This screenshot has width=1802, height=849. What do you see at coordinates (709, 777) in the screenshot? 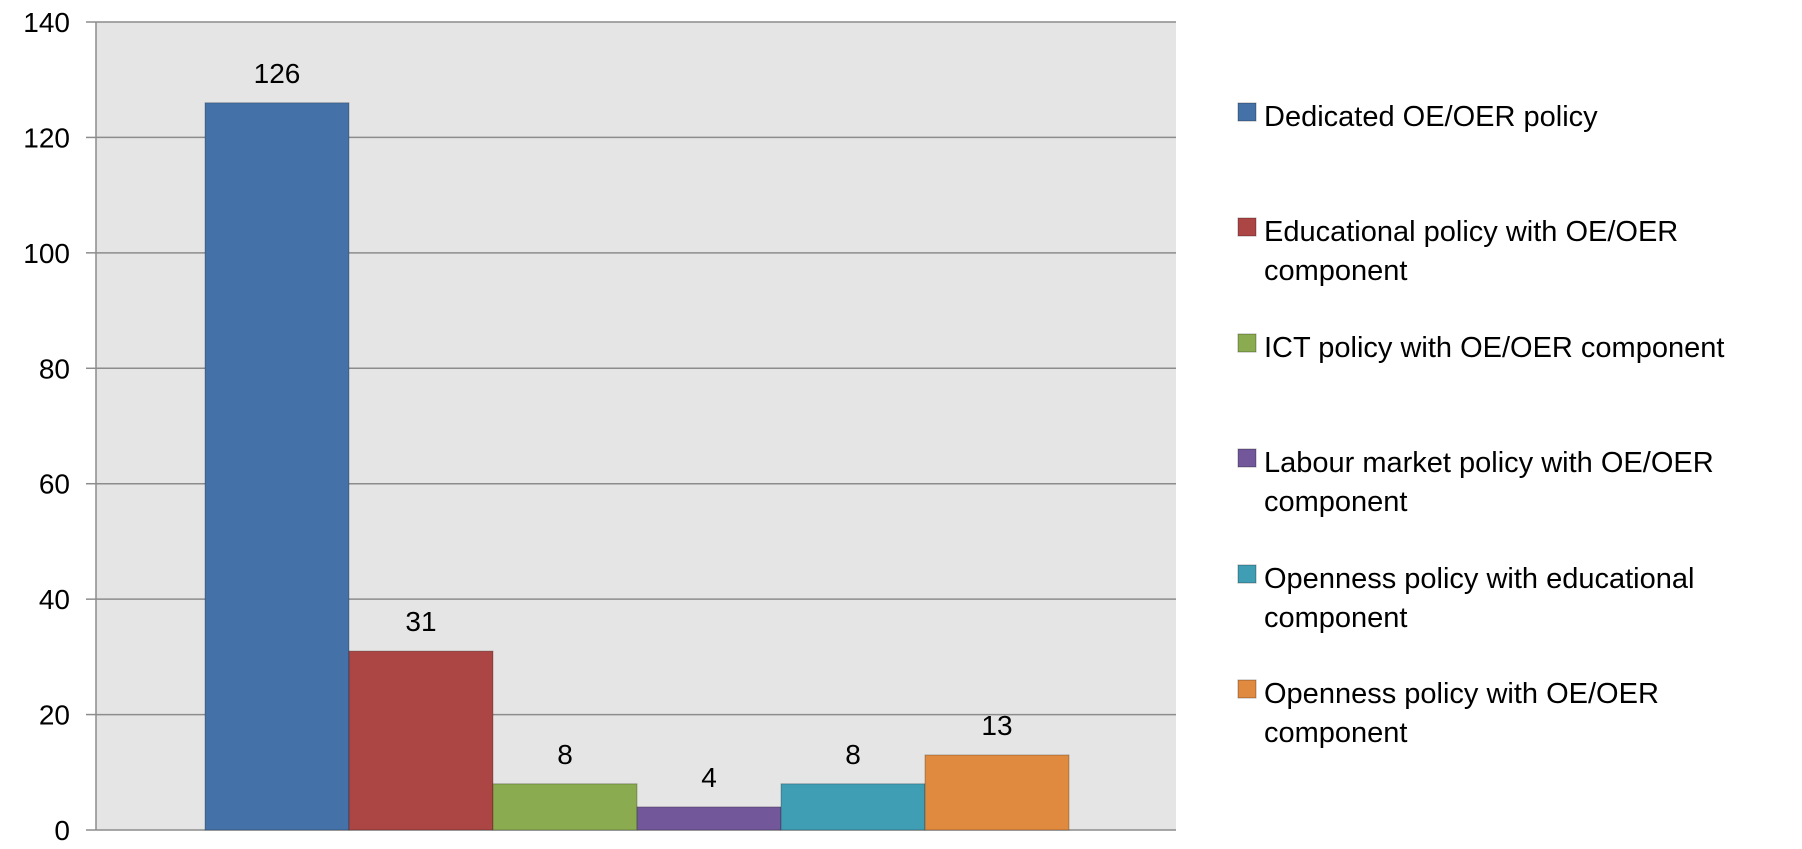
I see `bar-value-label: 4` at bounding box center [709, 777].